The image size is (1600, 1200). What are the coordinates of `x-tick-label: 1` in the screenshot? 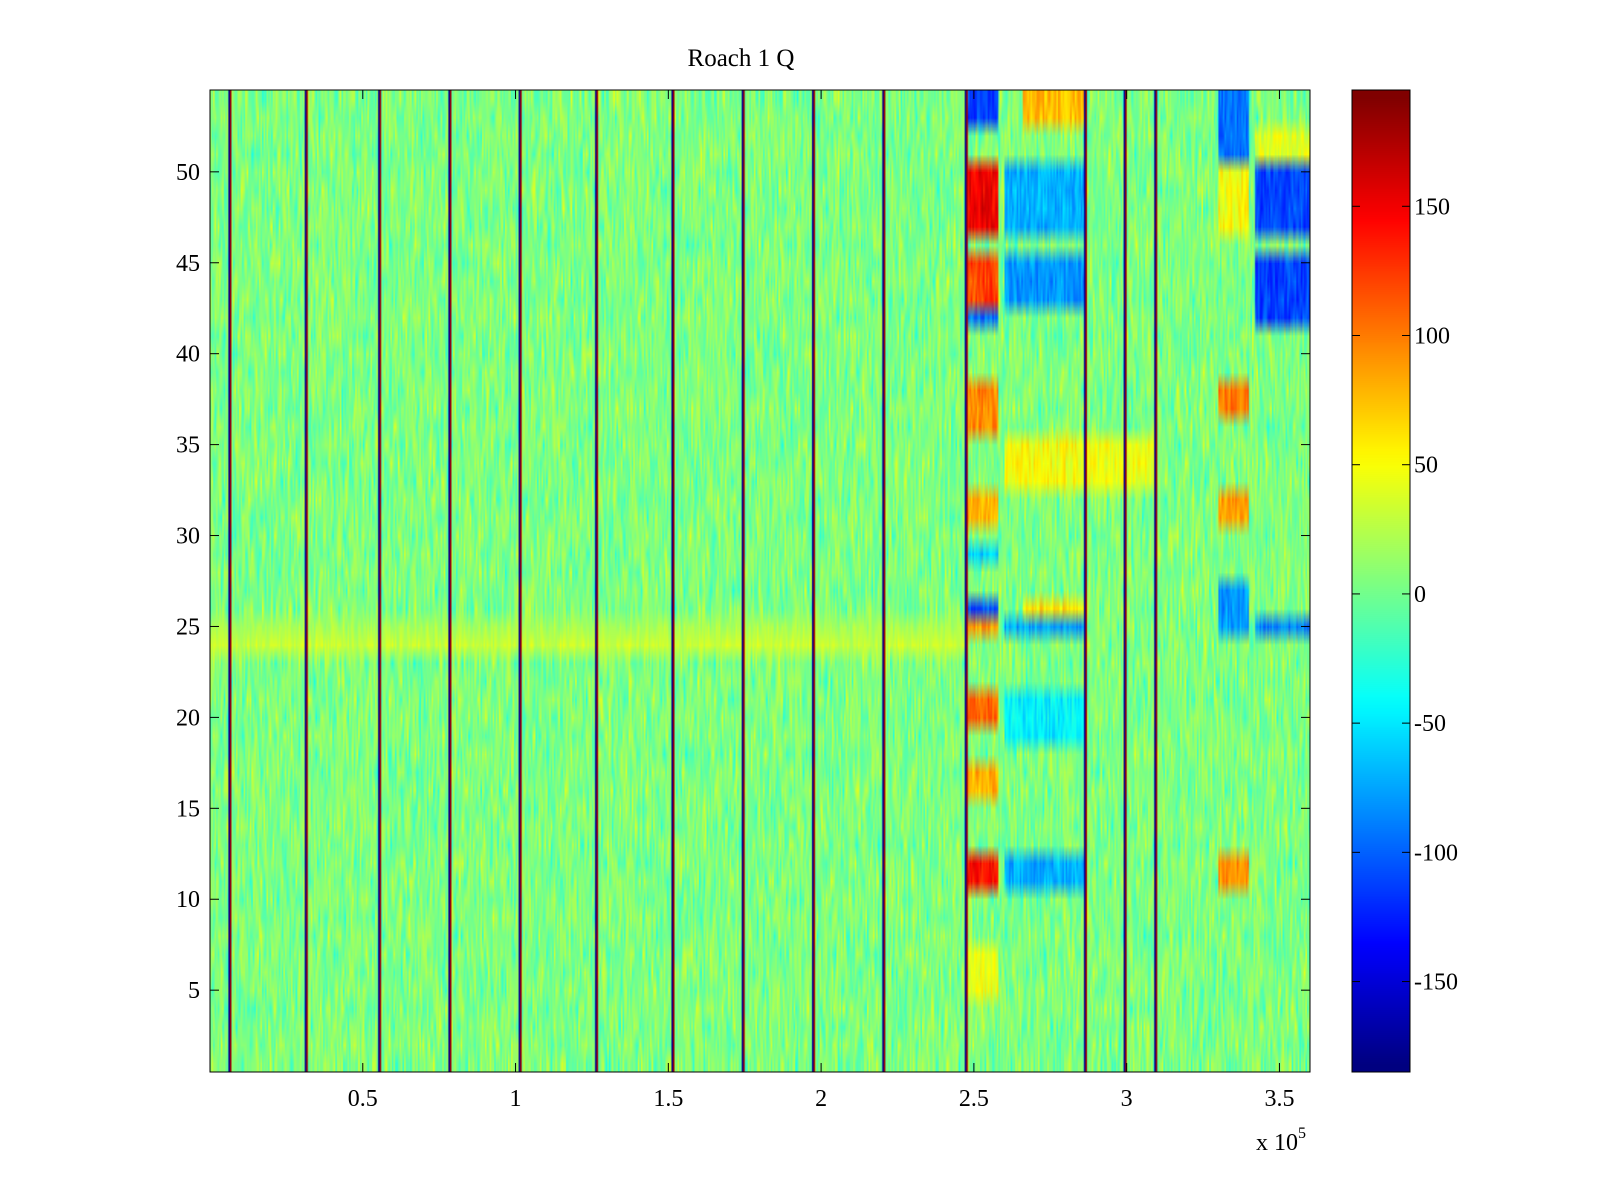 It's located at (516, 1099).